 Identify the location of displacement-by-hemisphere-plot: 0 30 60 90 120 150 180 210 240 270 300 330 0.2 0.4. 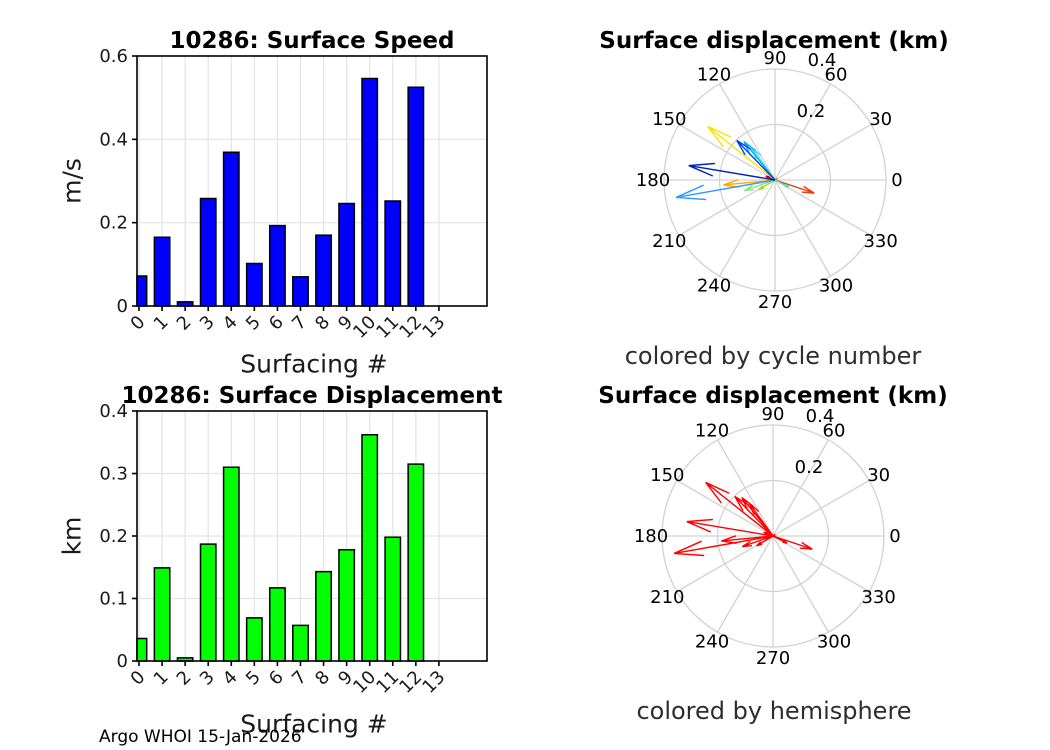
(767, 536).